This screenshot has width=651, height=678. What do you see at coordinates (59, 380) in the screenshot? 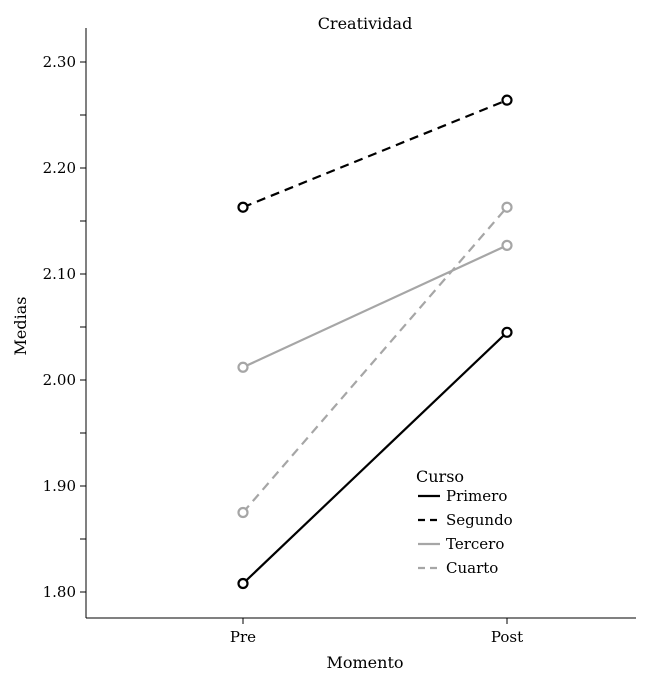
I see `y-tick-label: 2.00` at bounding box center [59, 380].